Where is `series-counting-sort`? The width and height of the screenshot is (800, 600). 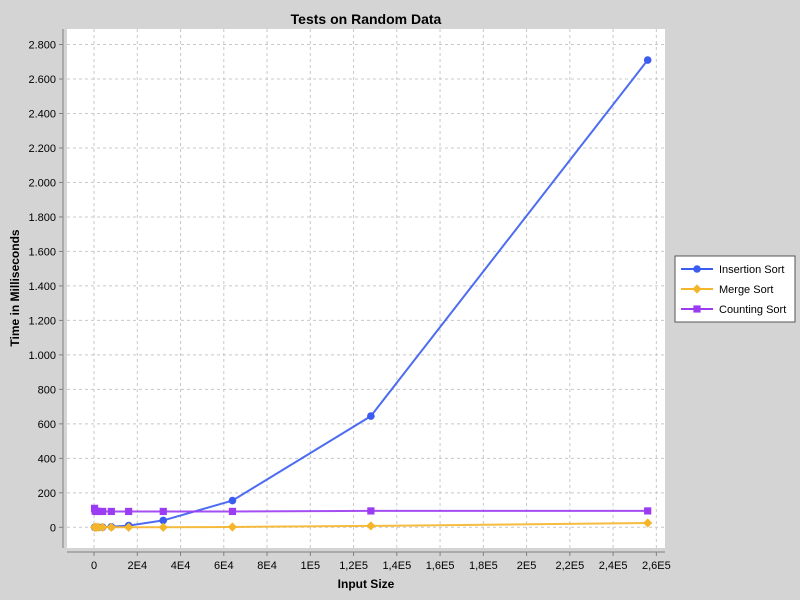 series-counting-sort is located at coordinates (371, 510).